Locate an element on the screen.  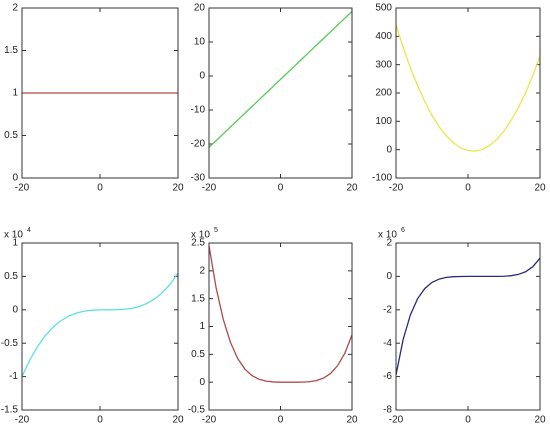
subplot: -8-6-4-202-20 0 20x 10 6 is located at coordinates (462, 326).